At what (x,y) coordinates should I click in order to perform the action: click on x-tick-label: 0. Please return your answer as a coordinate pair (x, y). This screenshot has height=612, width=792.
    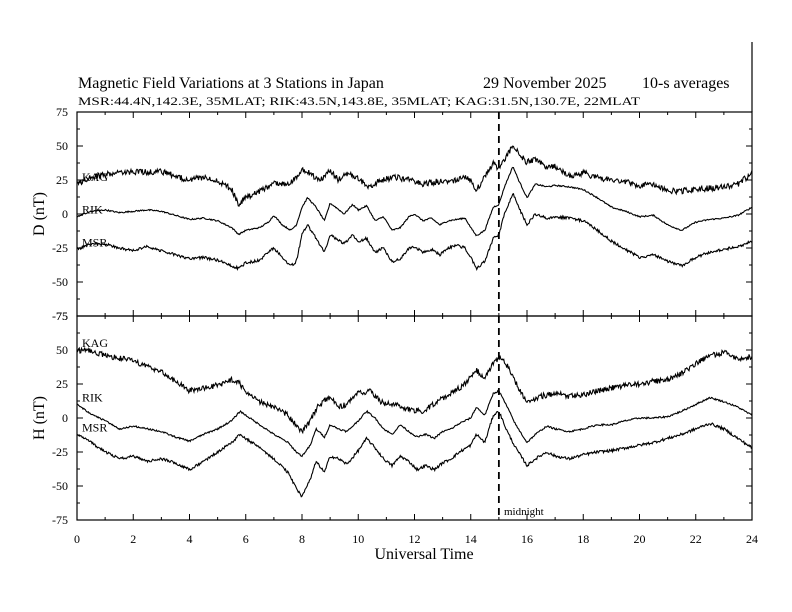
    Looking at the image, I should click on (77, 539).